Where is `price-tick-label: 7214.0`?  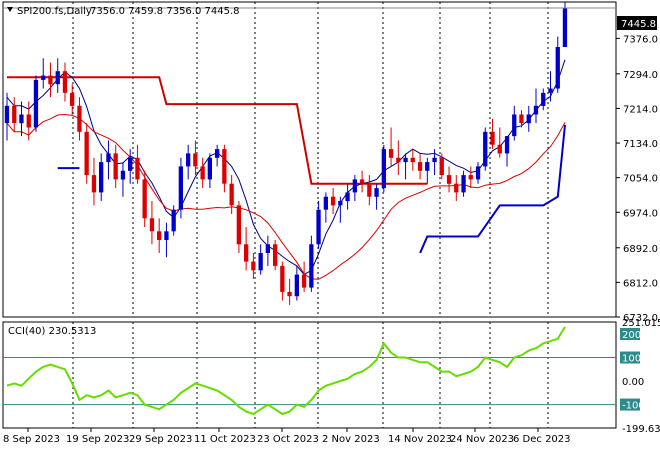
price-tick-label: 7214.0 is located at coordinates (640, 109).